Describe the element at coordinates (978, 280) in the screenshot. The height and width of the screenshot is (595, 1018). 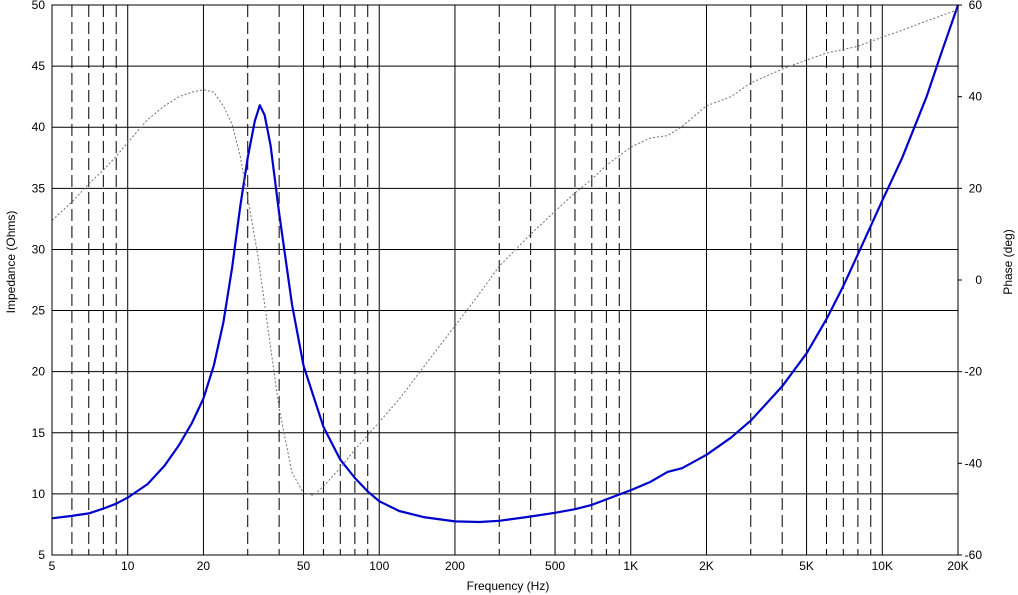
I see `y2-tick-label: 0` at that location.